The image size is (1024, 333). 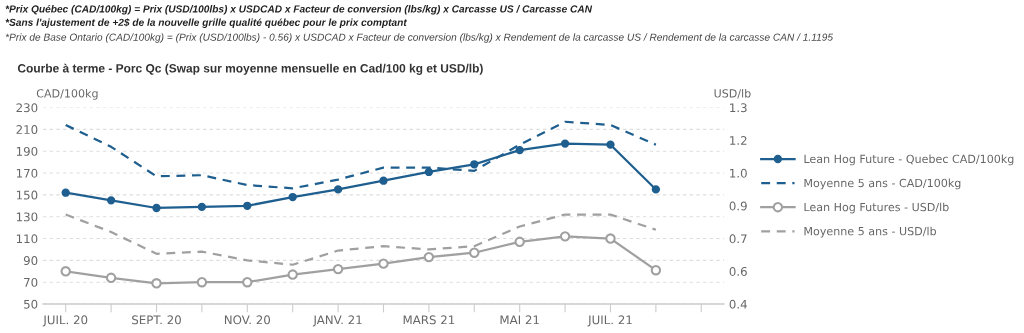 What do you see at coordinates (156, 320) in the screenshot?
I see `x-tick-label: SEPT. 20` at bounding box center [156, 320].